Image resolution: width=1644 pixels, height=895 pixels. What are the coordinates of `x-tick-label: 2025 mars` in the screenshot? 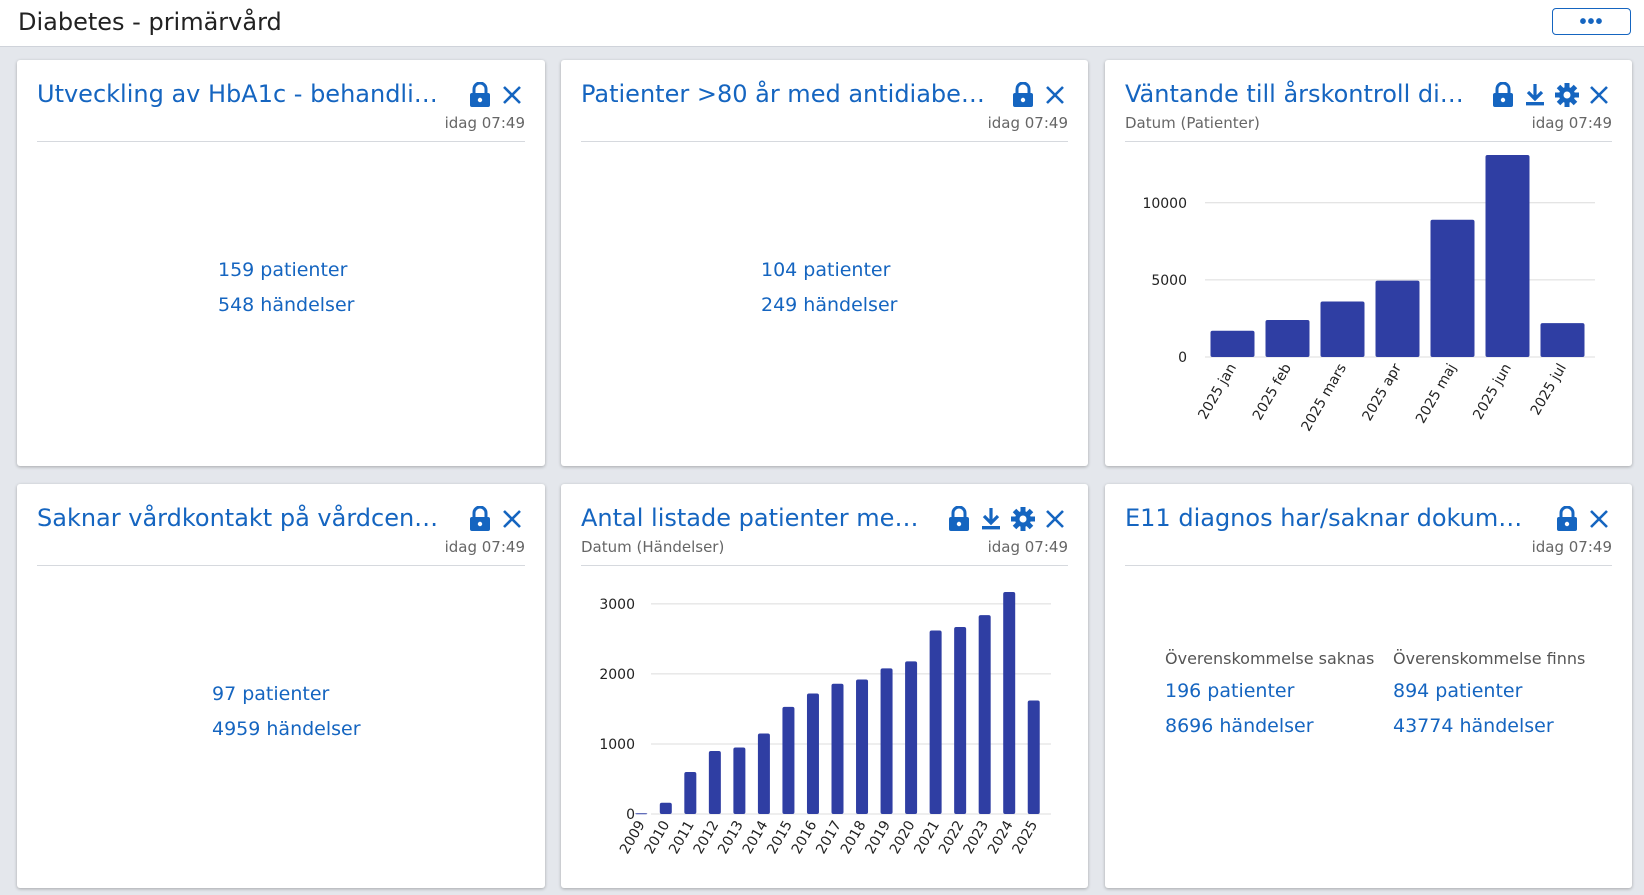 It's located at (1324, 397).